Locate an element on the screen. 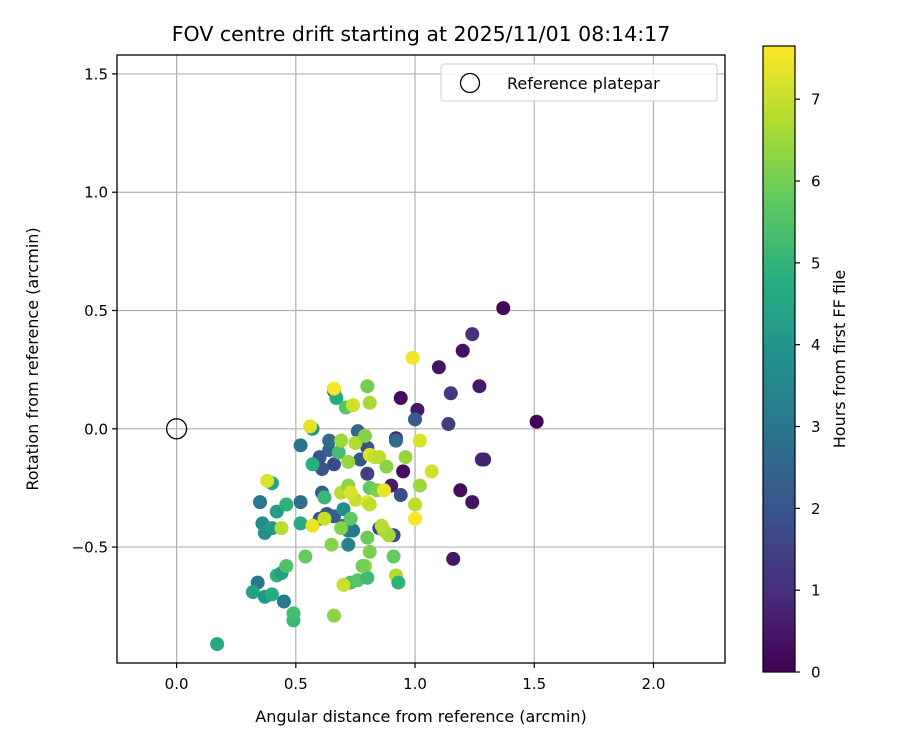 Image resolution: width=900 pixels, height=750 pixels. y-tick-label: 0.5 is located at coordinates (96, 311).